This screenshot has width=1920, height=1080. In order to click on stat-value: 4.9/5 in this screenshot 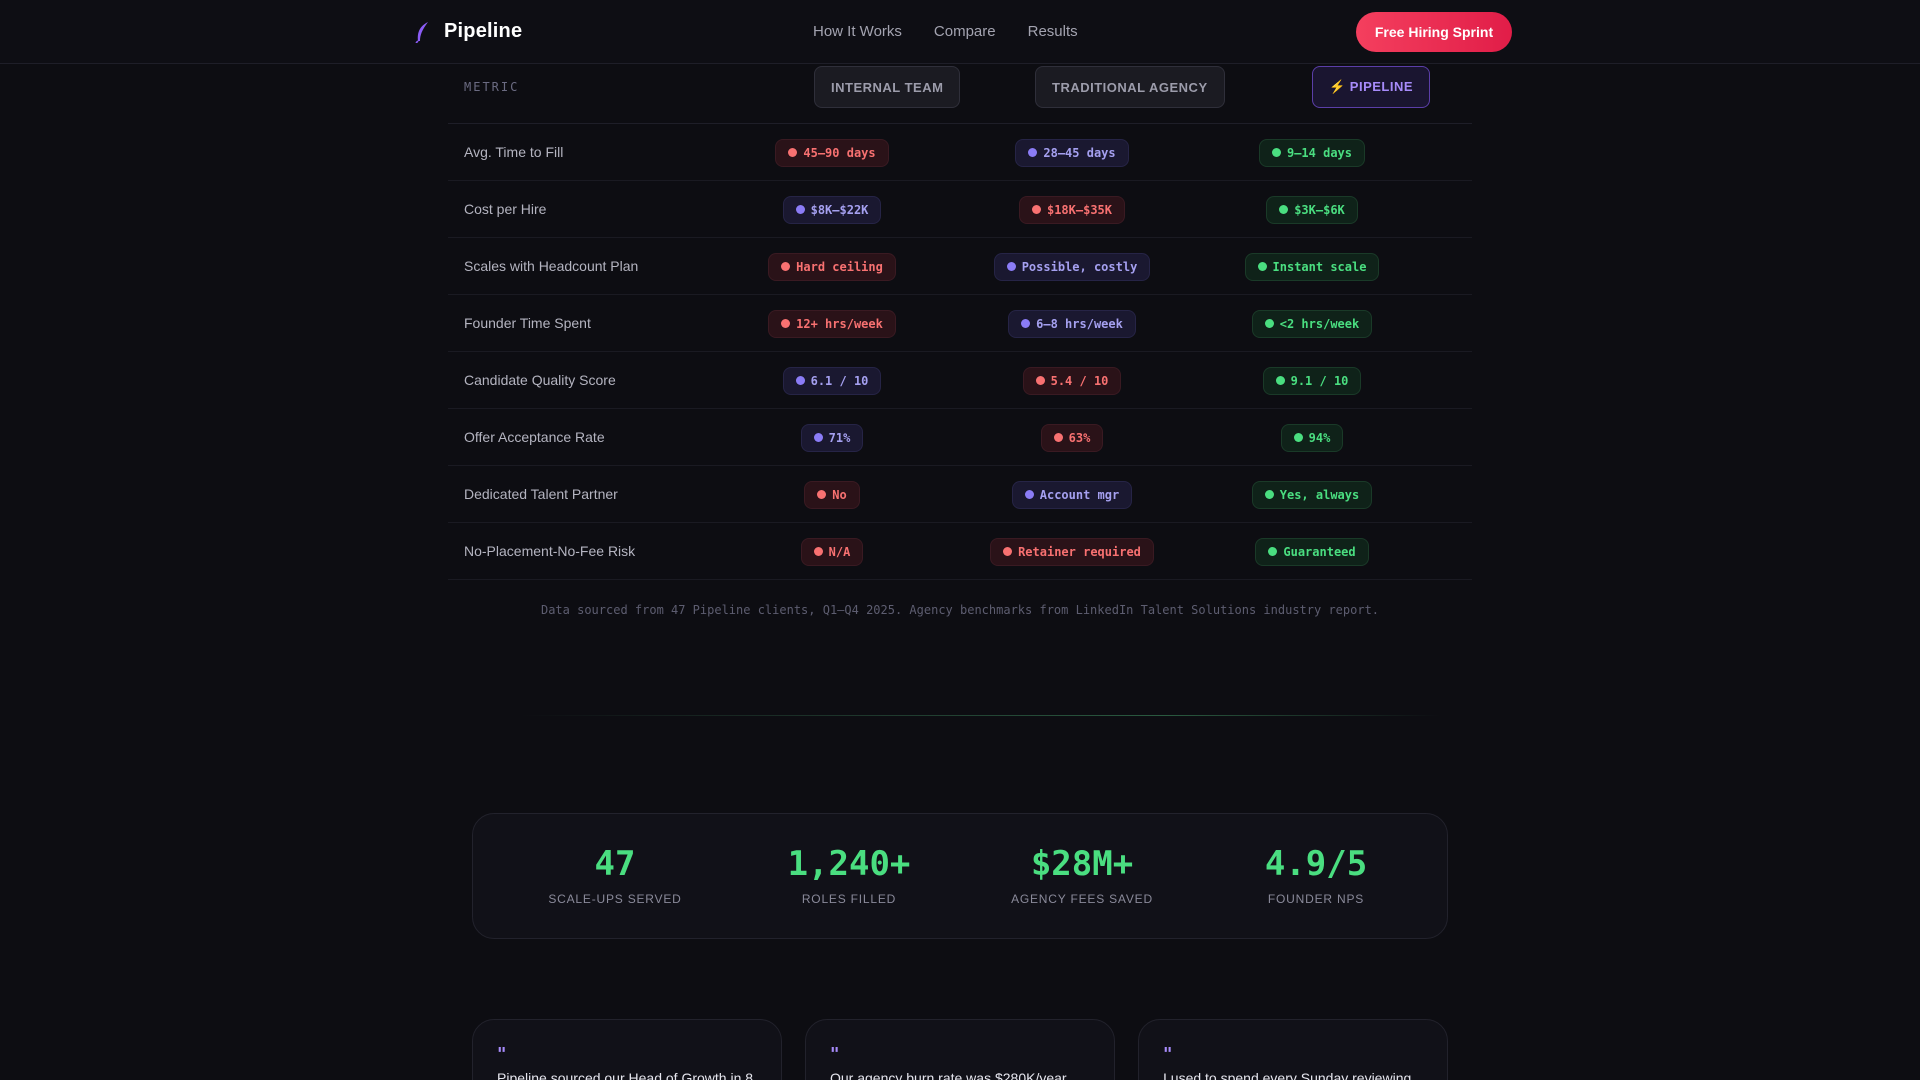, I will do `click(1316, 864)`.